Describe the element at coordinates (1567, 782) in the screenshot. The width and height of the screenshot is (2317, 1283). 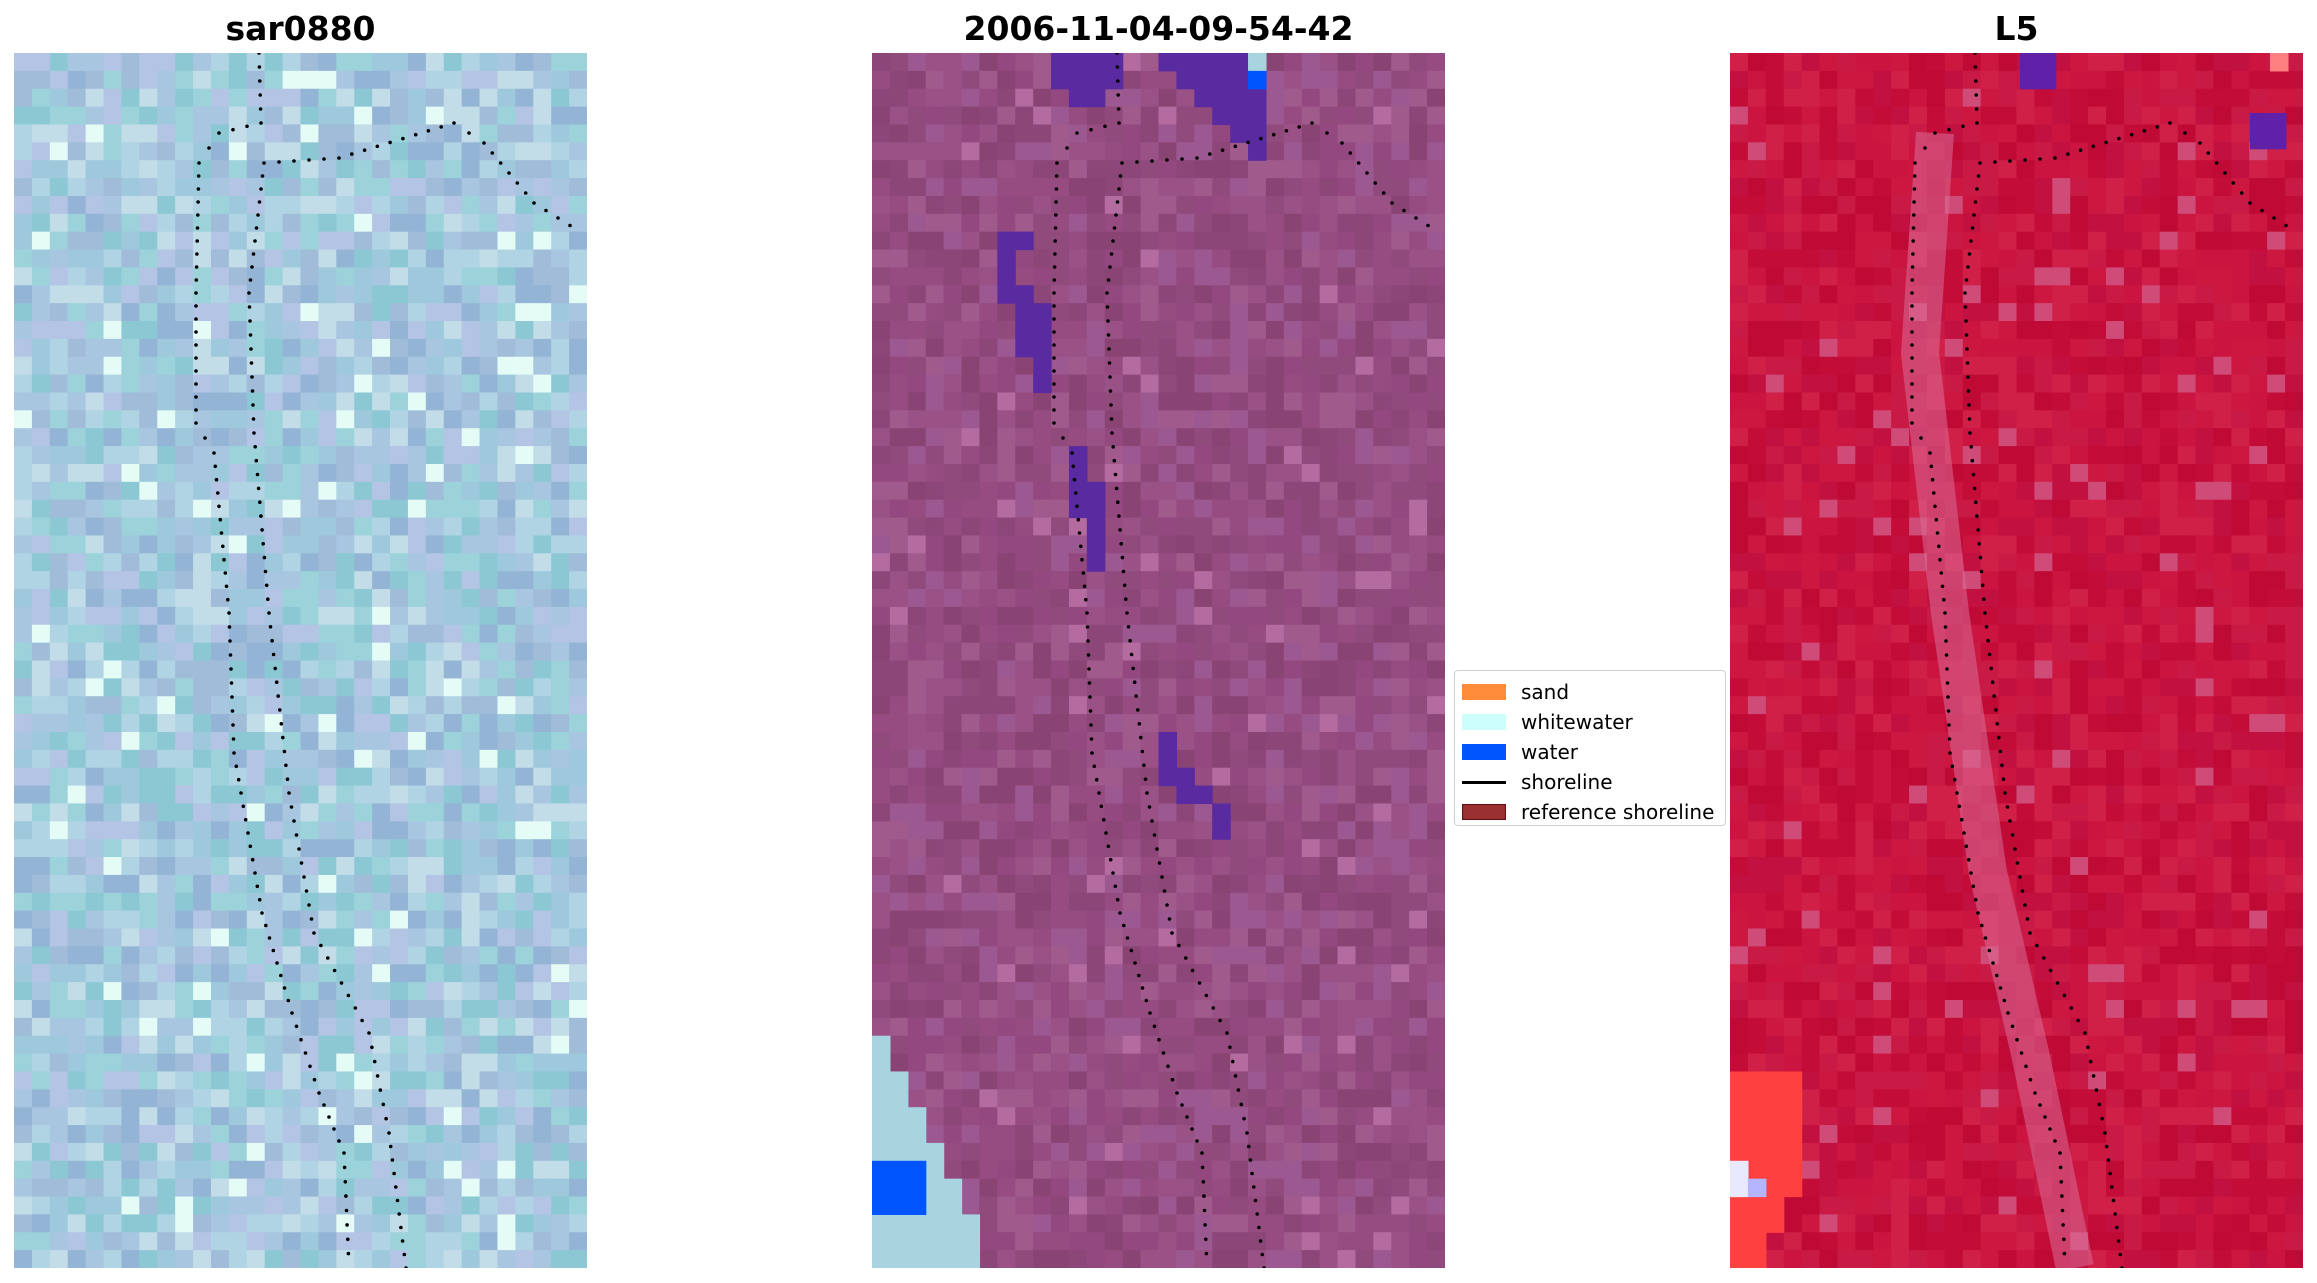
I see `legend-label-shoreline: shoreline` at that location.